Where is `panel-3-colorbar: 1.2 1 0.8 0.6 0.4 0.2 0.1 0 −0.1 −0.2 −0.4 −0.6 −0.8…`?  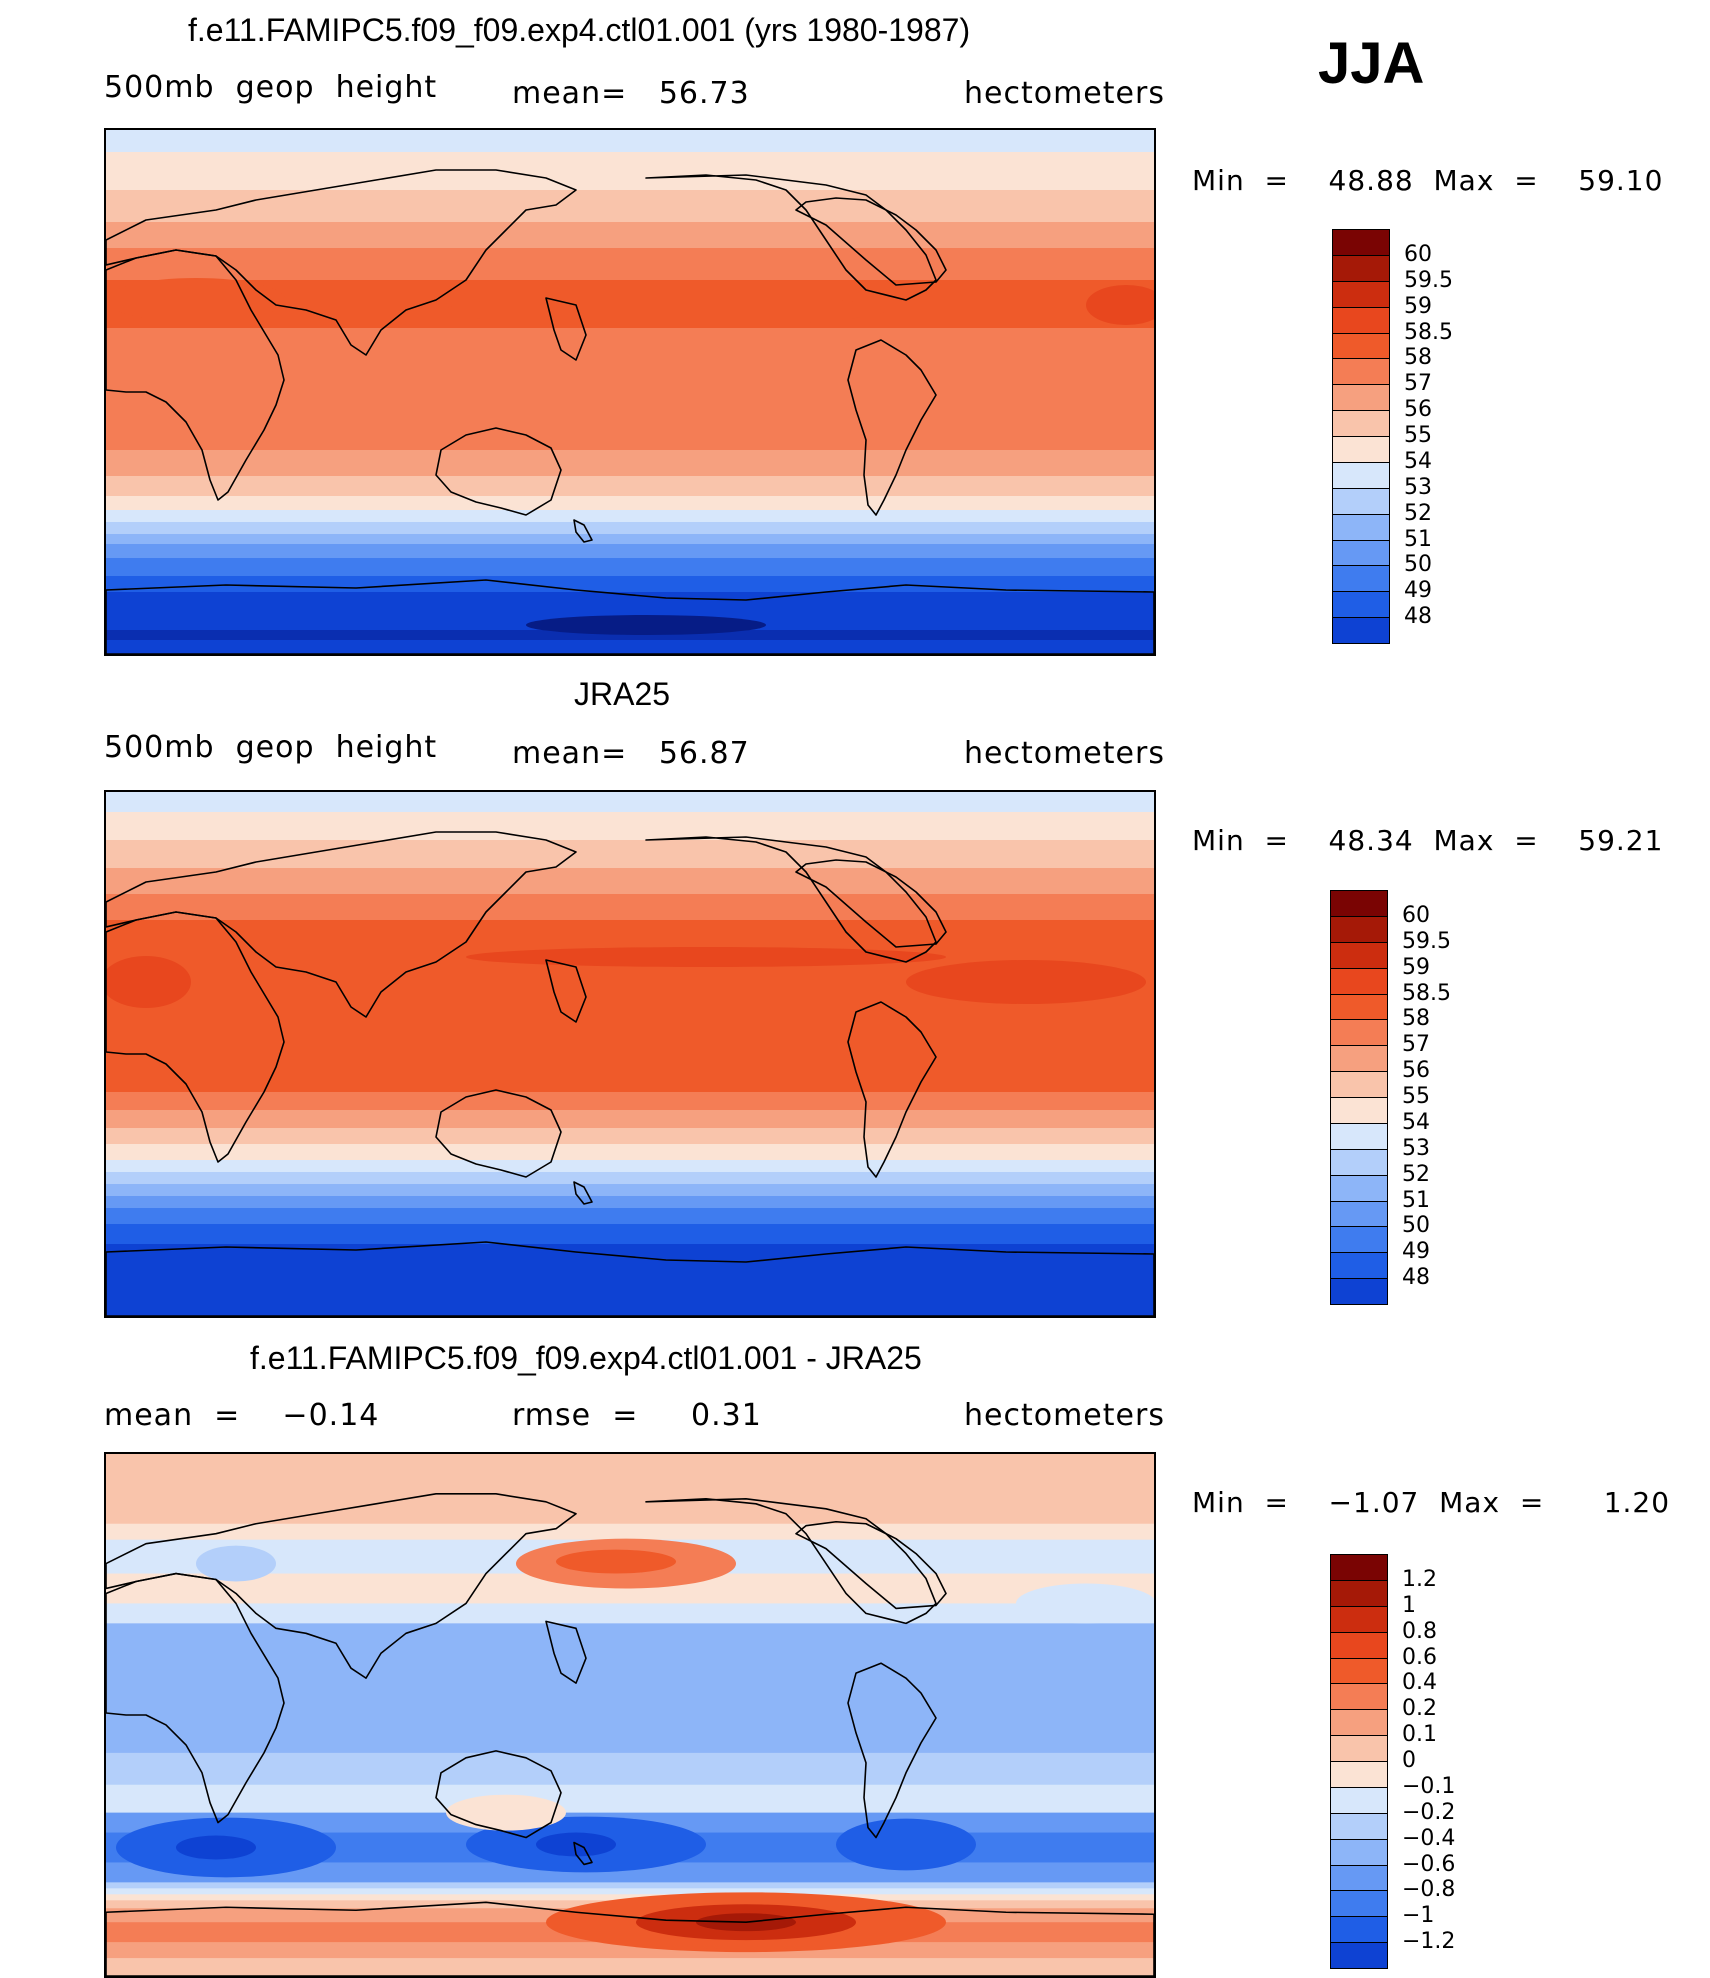
panel-3-colorbar: 1.2 1 0.8 0.6 0.4 0.2 0.1 0 −0.1 −0.2 −0.4 −0.6 −0.8… is located at coordinates (1392, 1761).